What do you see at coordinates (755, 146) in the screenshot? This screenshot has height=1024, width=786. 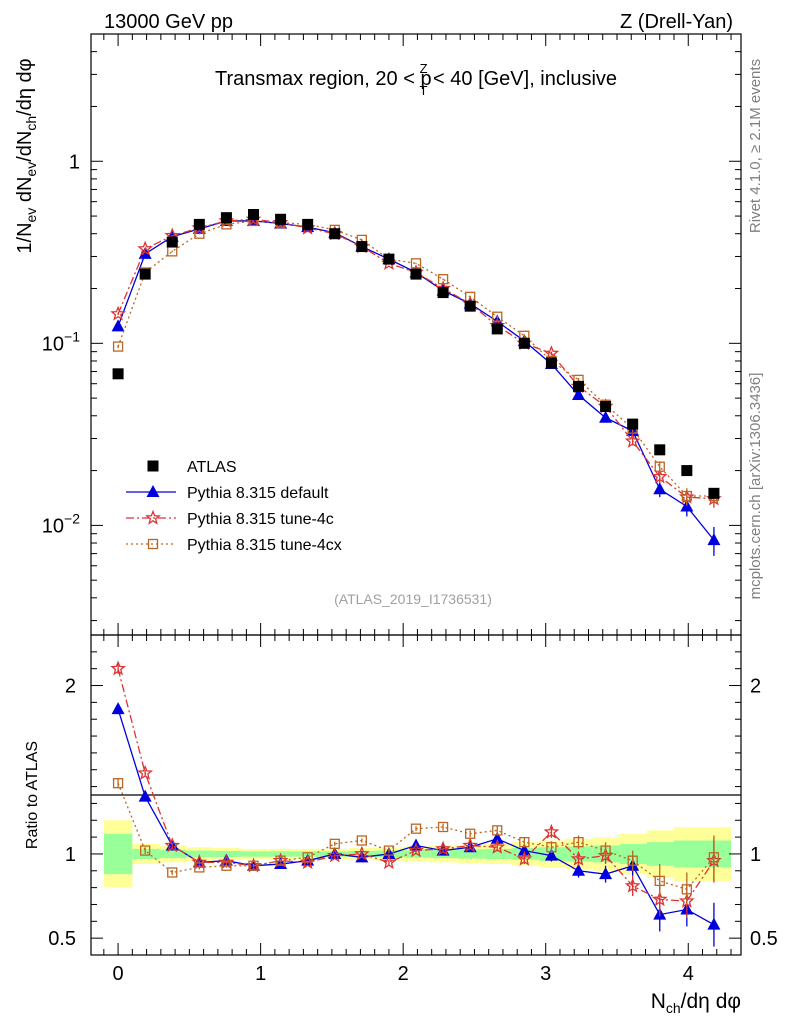 I see `rivet-version-label: Rivet 4.1.0, ≥ 2.1M events` at bounding box center [755, 146].